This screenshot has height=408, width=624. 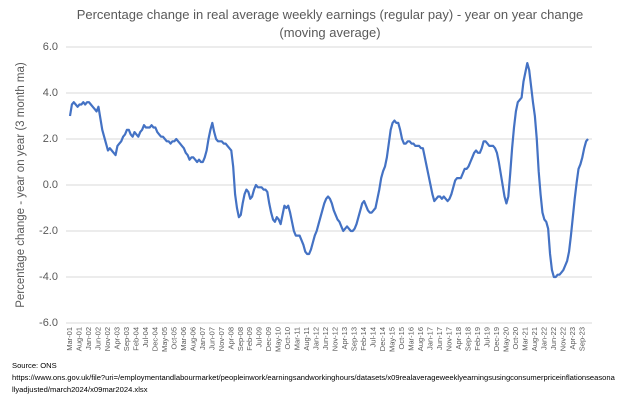 What do you see at coordinates (221, 339) in the screenshot?
I see `x-tick-label: Nov-07` at bounding box center [221, 339].